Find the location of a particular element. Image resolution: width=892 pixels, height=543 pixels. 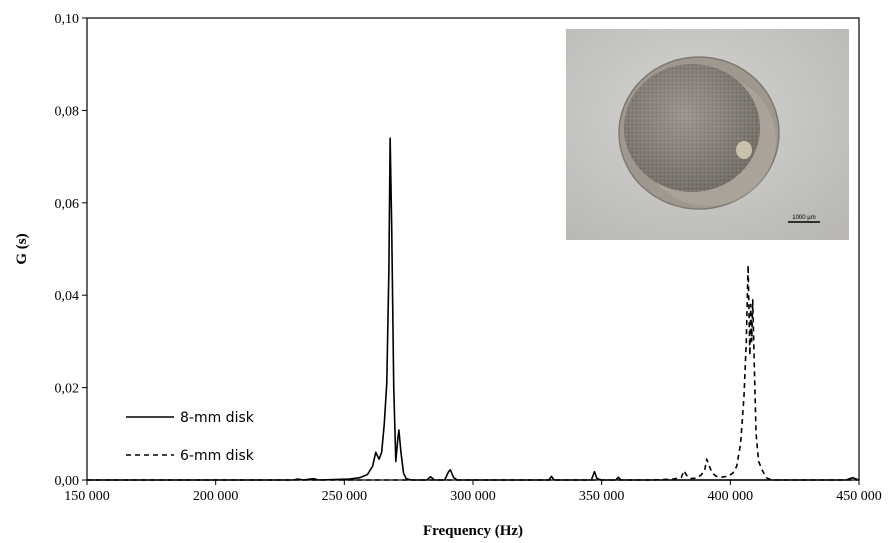

x-tick-label: 300 000 is located at coordinates (473, 496).